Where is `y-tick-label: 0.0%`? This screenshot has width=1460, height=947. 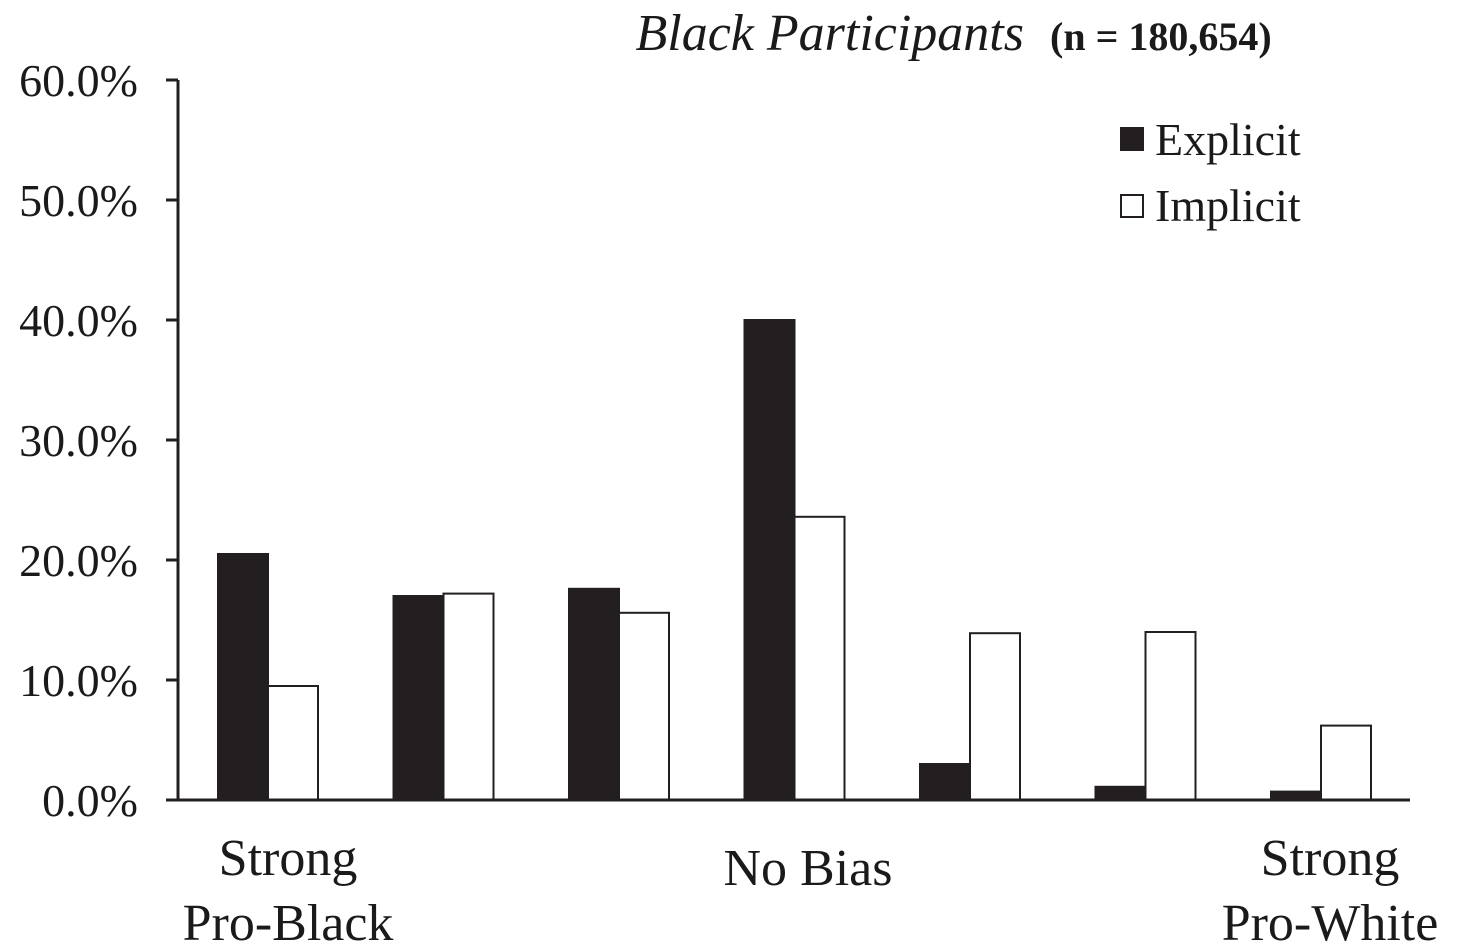
y-tick-label: 0.0% is located at coordinates (90, 800).